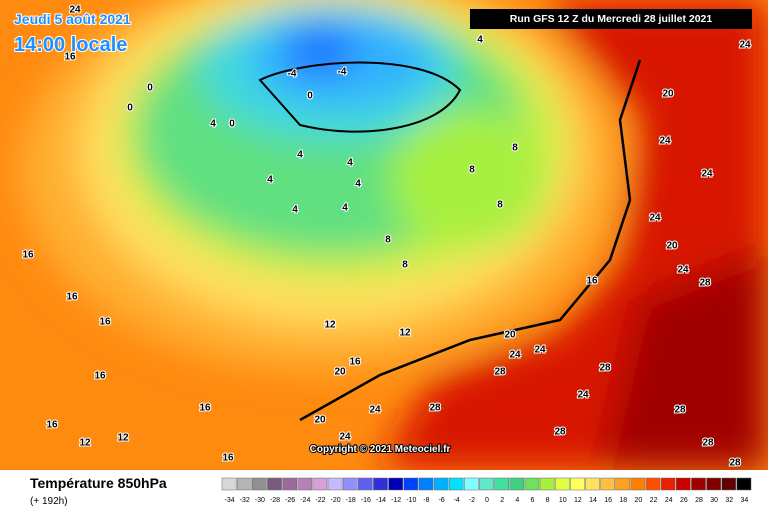 Image resolution: width=768 pixels, height=512 pixels. I want to click on scale-label: -24, so click(305, 500).